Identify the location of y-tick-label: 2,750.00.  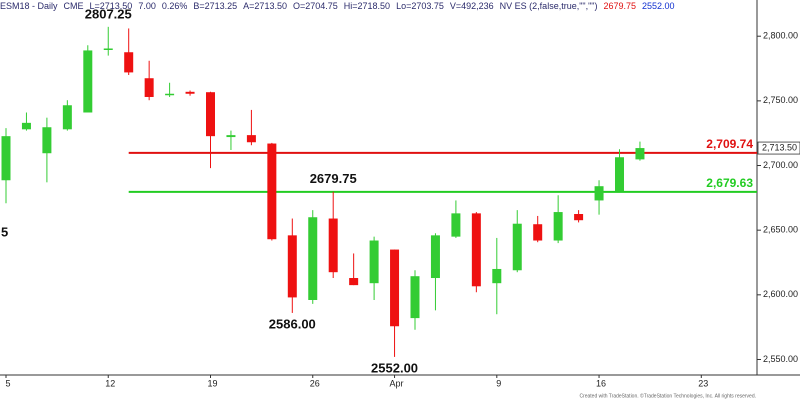
(780, 100).